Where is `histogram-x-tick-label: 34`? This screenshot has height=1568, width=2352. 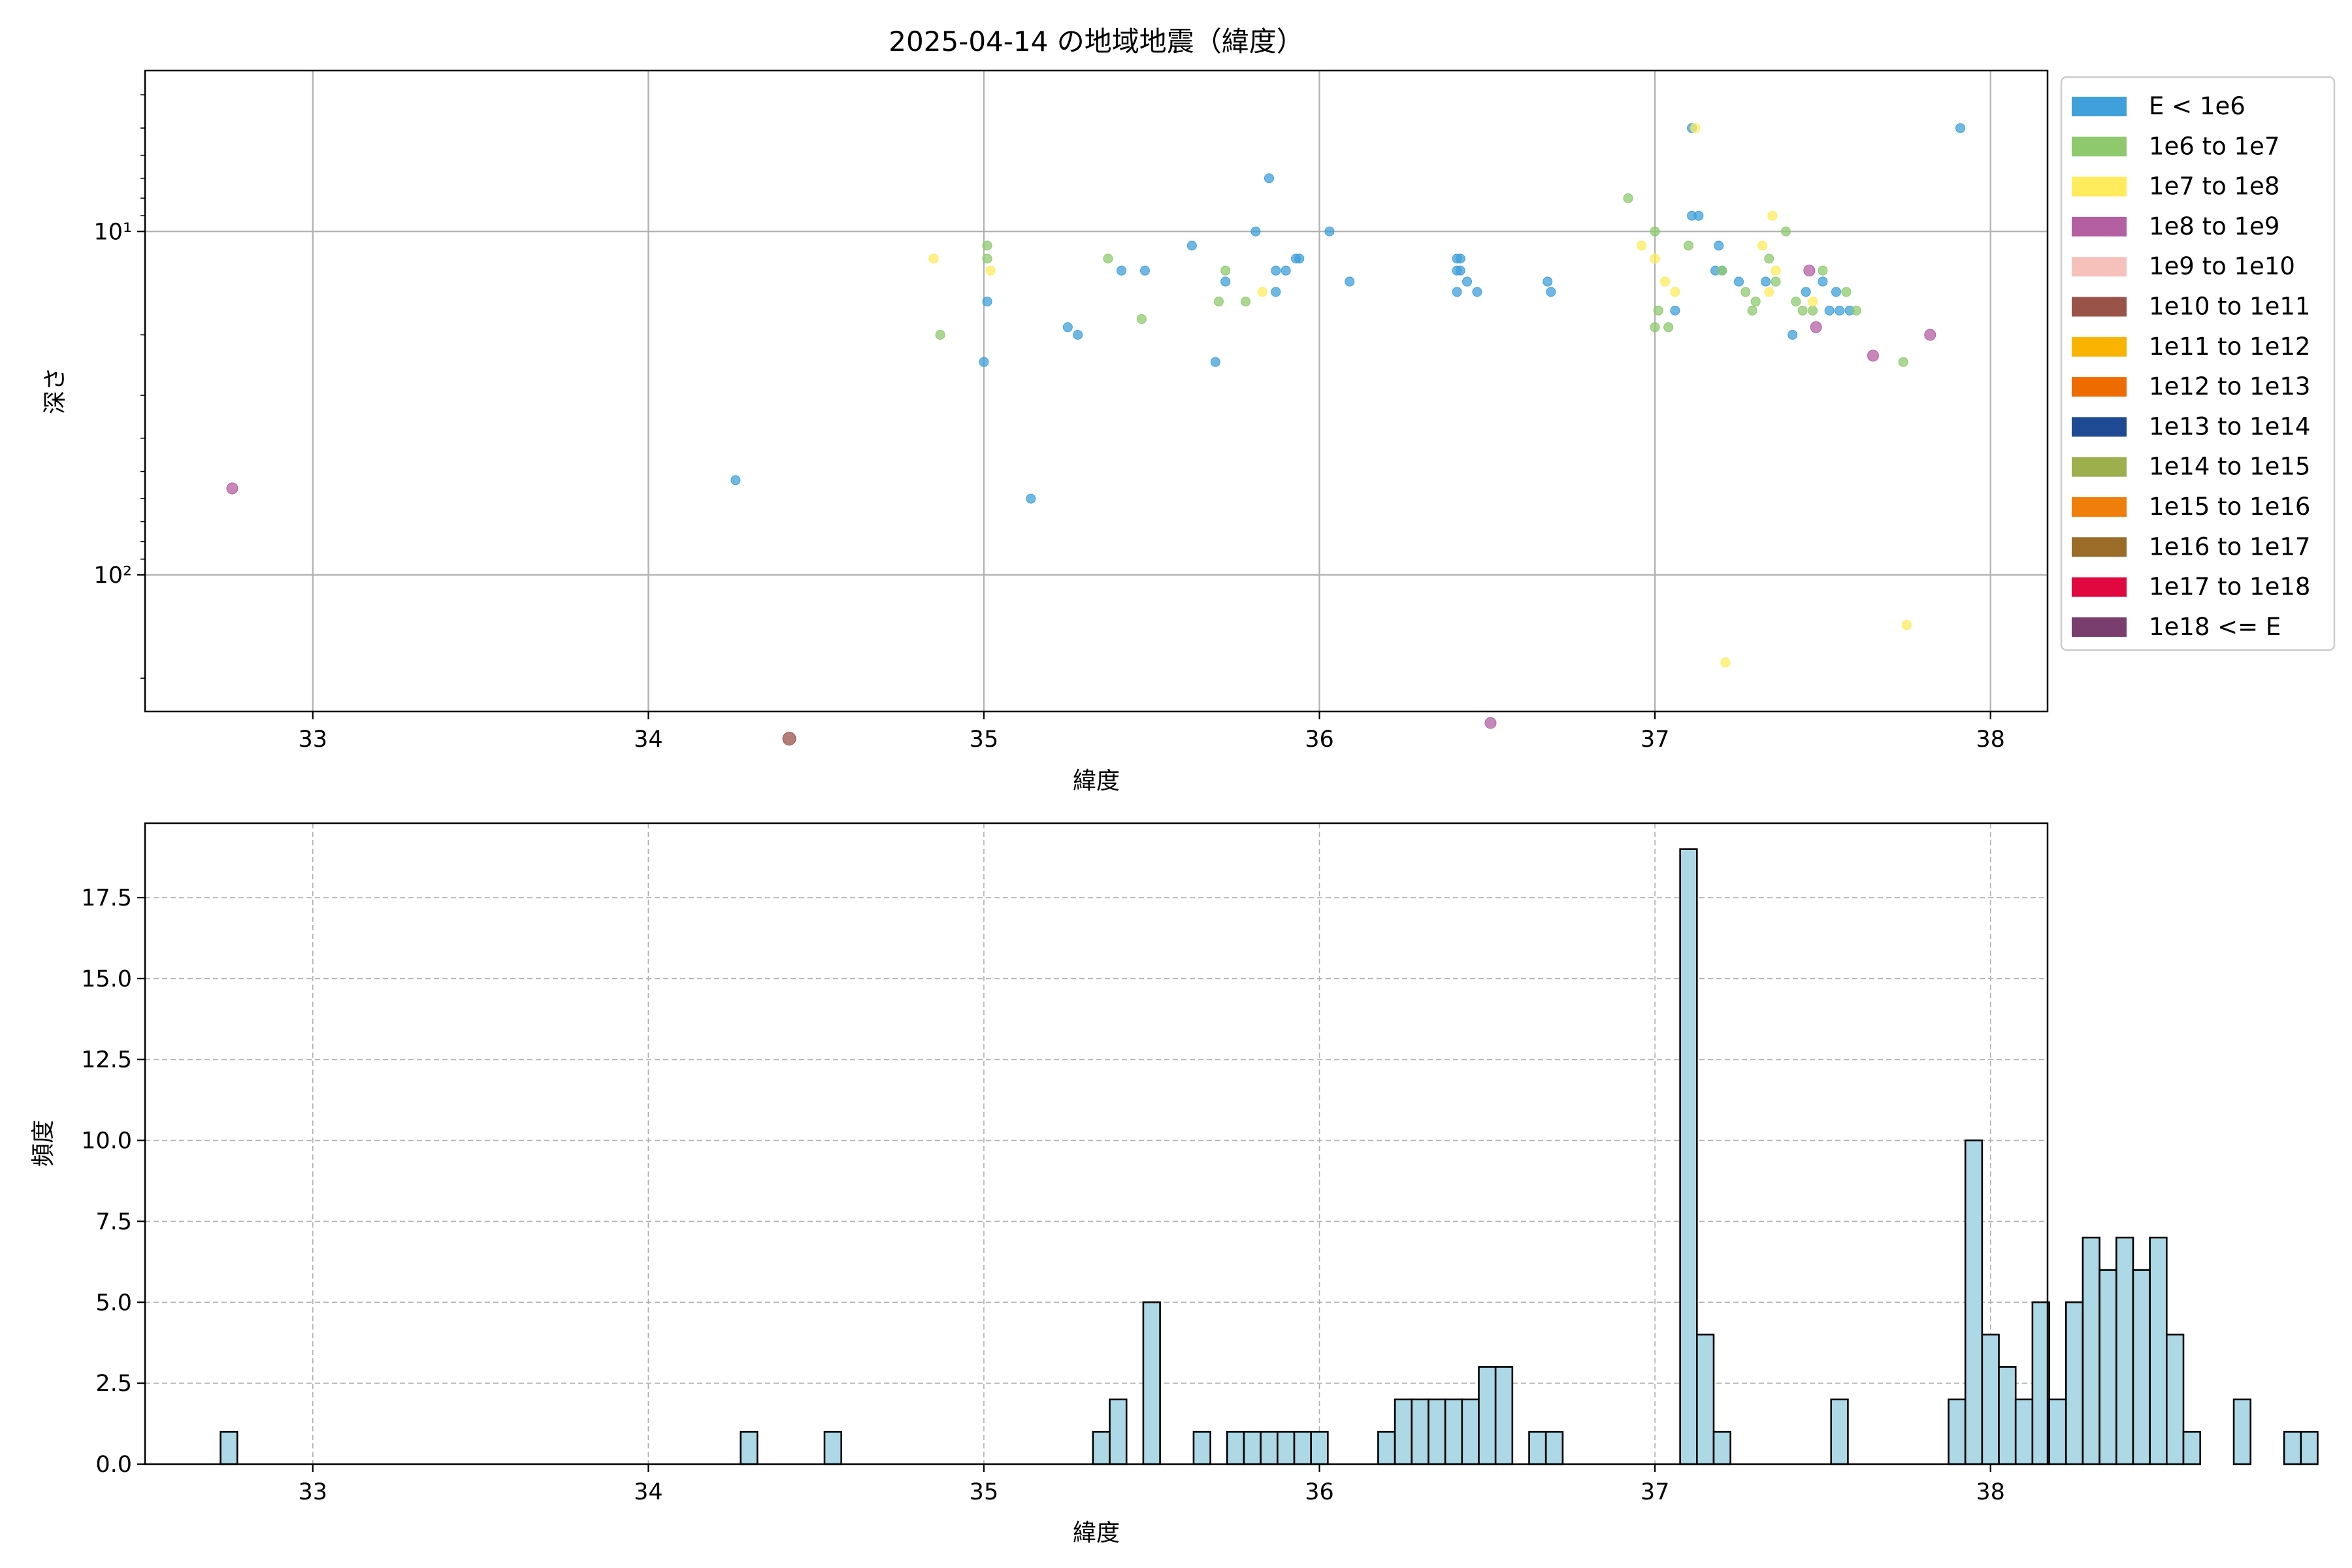
histogram-x-tick-label: 34 is located at coordinates (648, 1492).